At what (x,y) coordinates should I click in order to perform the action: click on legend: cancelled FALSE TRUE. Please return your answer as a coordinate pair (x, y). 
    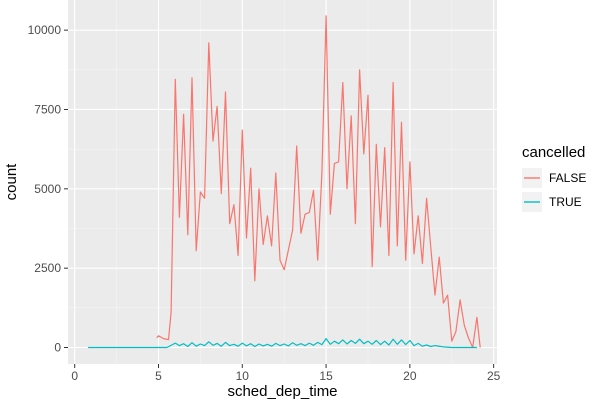
    Looking at the image, I should click on (554, 178).